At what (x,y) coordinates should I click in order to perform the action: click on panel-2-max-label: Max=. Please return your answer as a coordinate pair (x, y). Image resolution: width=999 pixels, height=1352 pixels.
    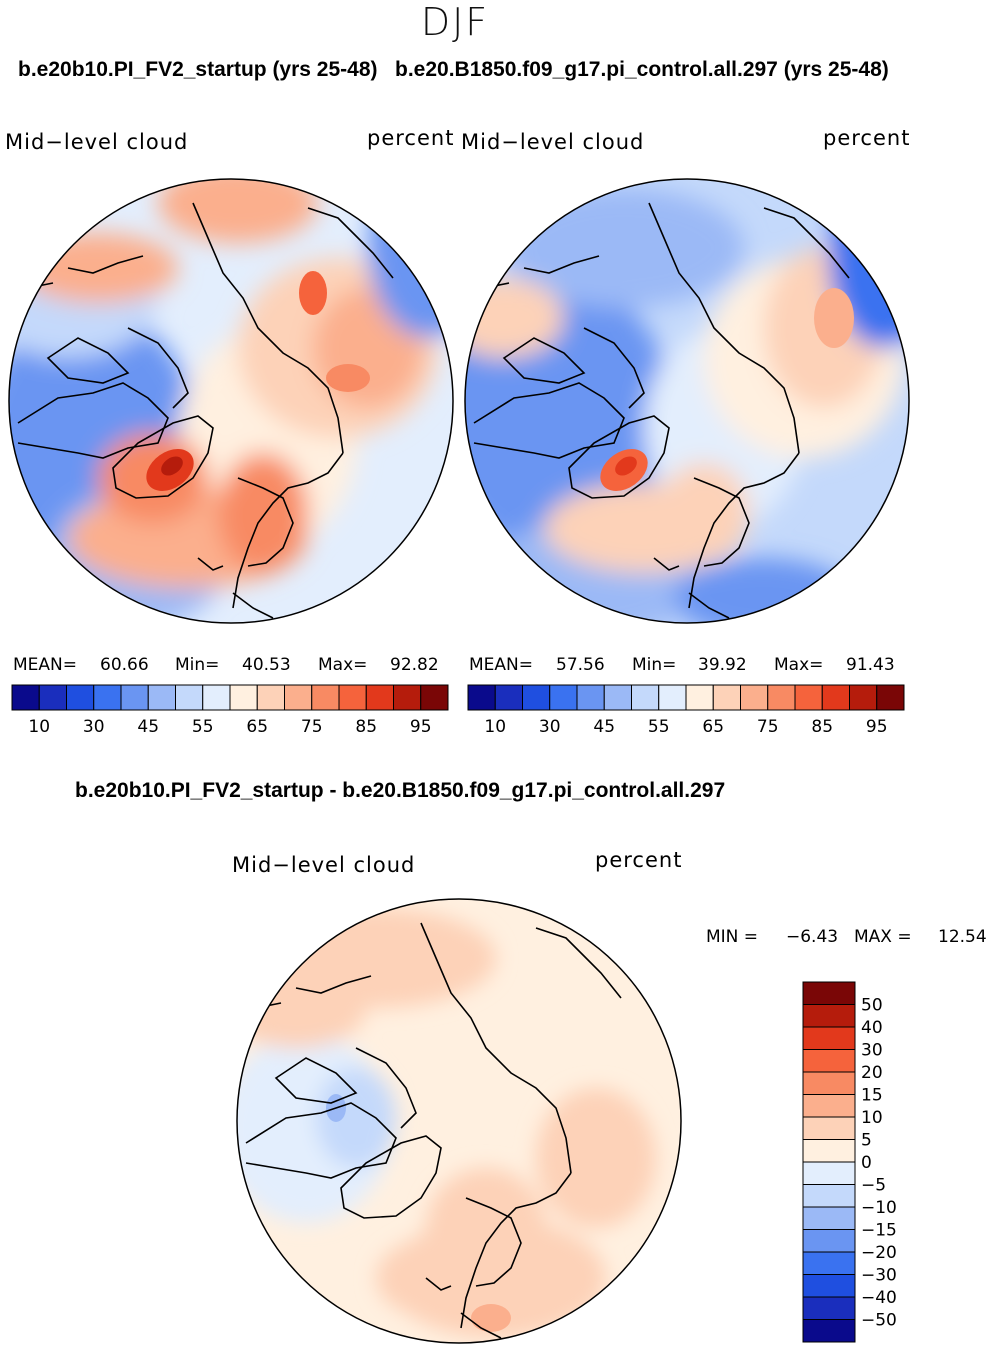
    Looking at the image, I should click on (799, 665).